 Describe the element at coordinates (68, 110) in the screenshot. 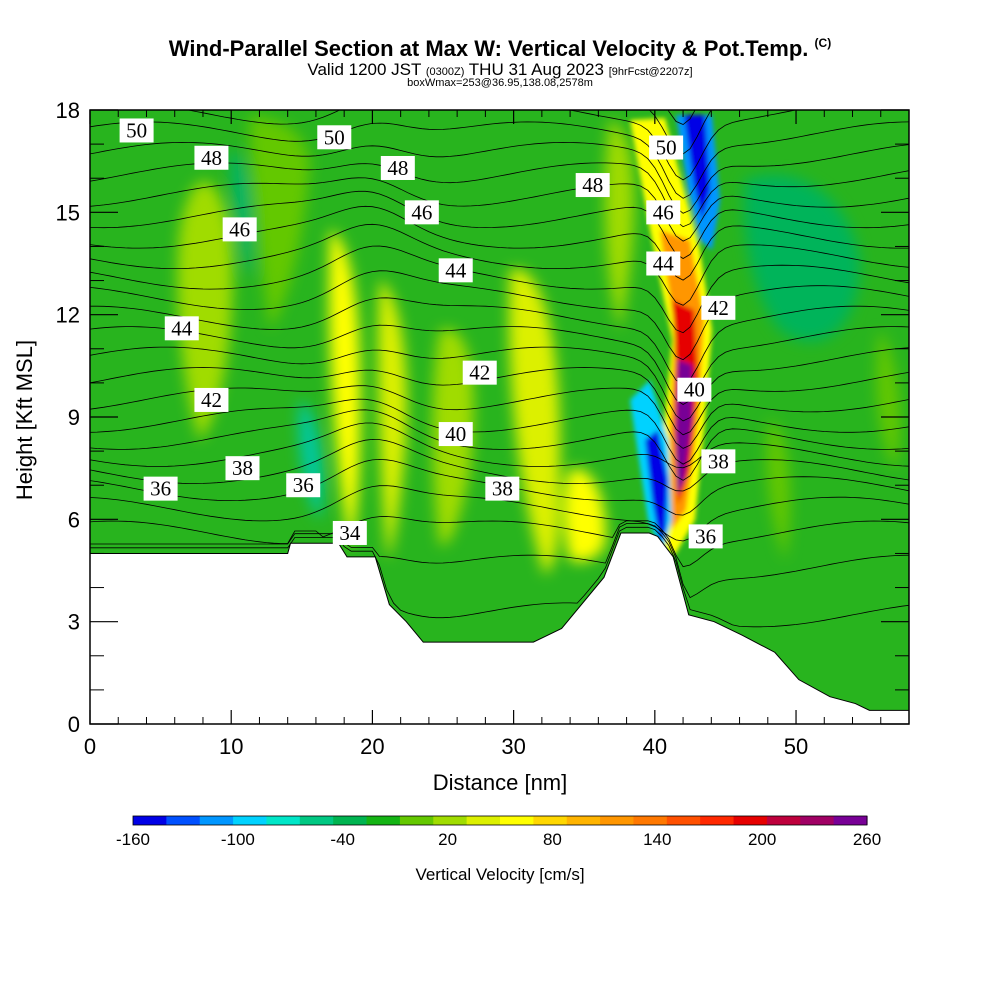

I see `y-tick-label: 18` at that location.